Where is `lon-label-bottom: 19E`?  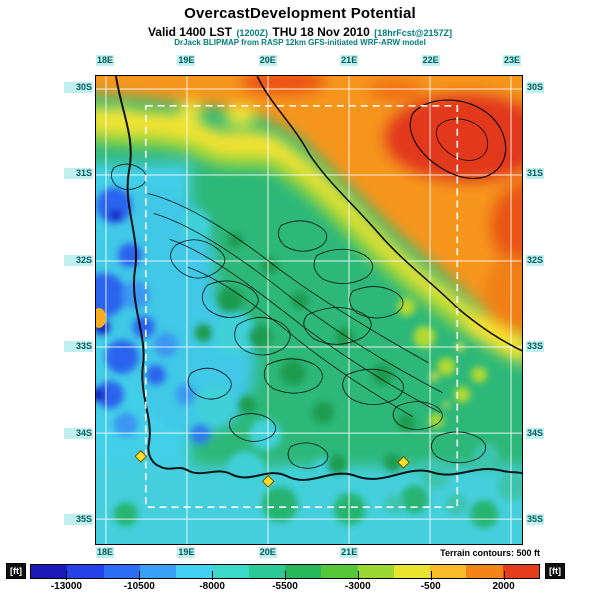
lon-label-bottom: 19E is located at coordinates (186, 552).